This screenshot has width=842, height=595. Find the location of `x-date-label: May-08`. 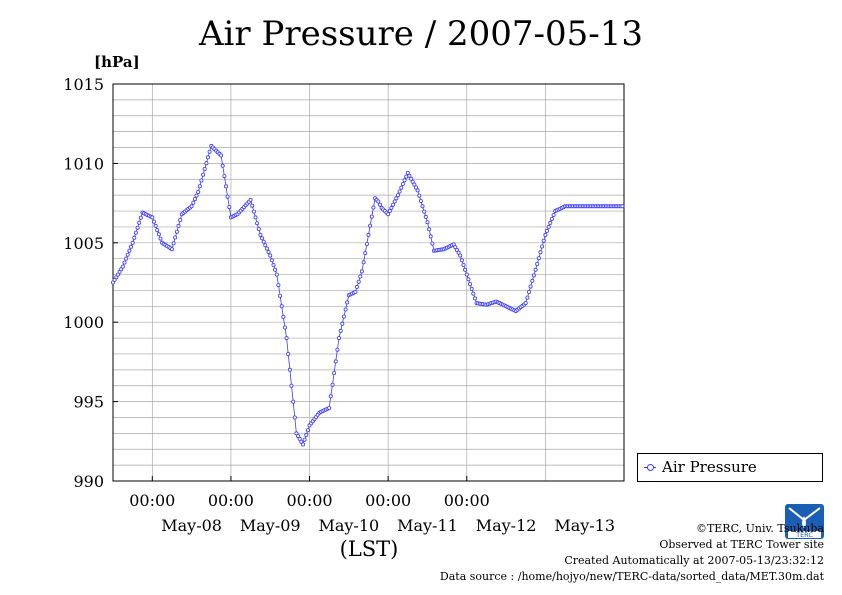

x-date-label: May-08 is located at coordinates (191, 525).